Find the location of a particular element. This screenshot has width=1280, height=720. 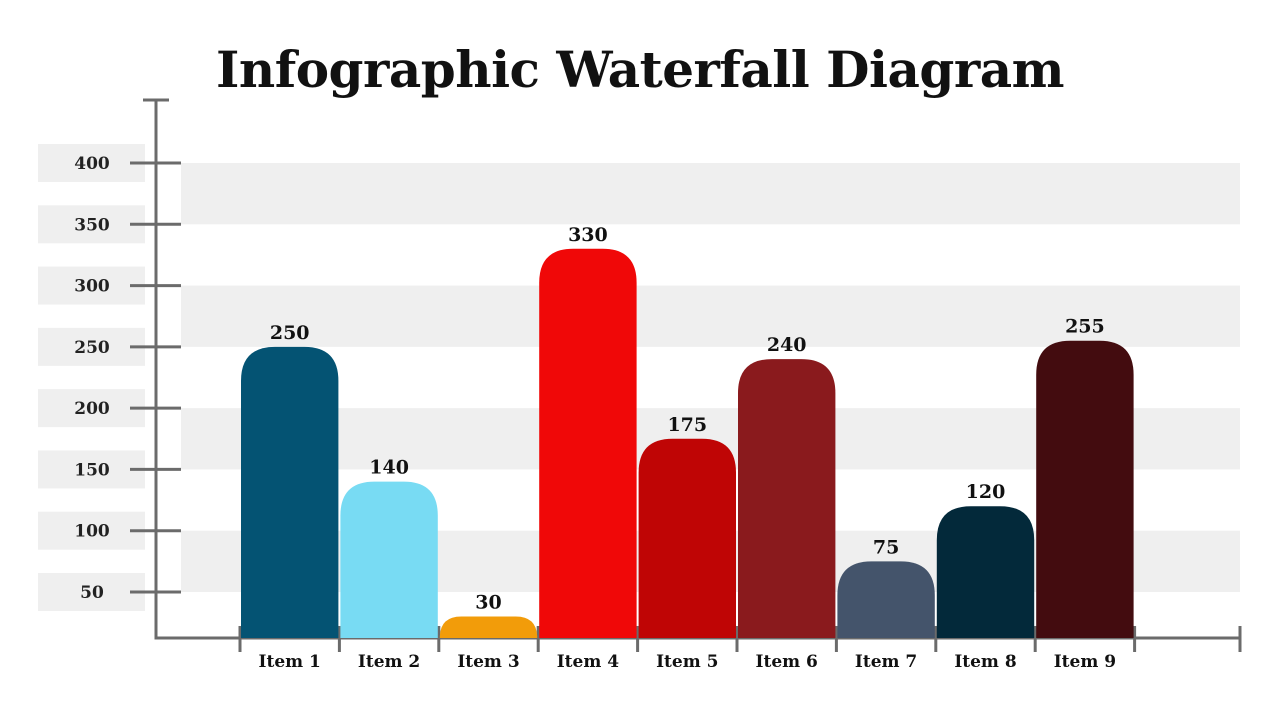

y-tick-label: 150 is located at coordinates (92, 470).